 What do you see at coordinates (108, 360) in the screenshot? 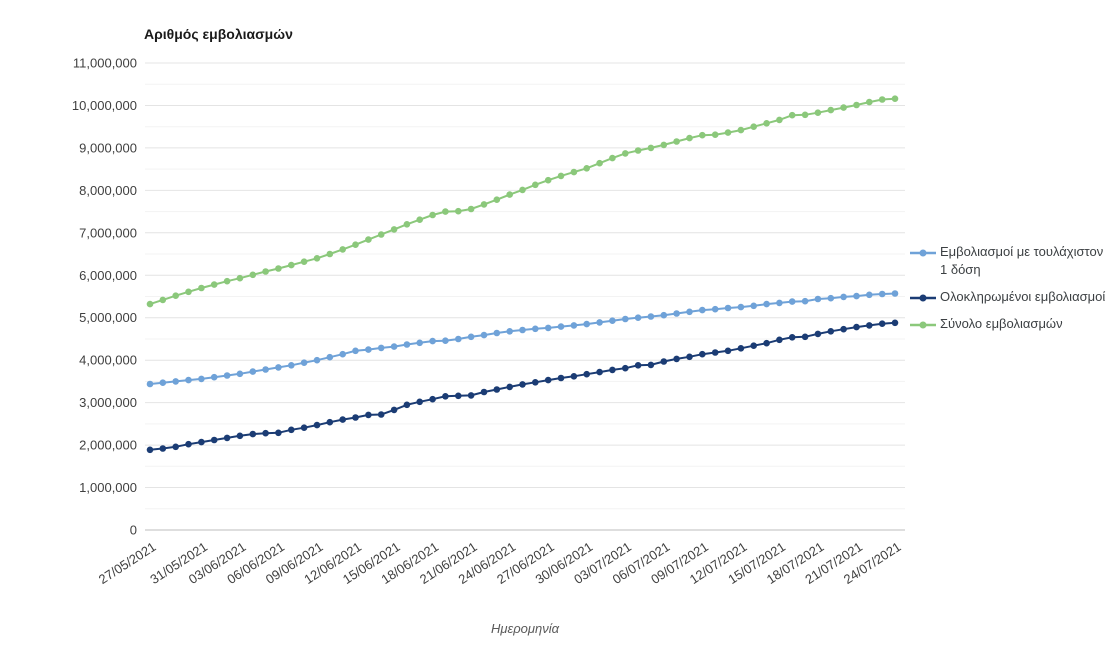
I see `y-tick-label: 4,000,000` at bounding box center [108, 360].